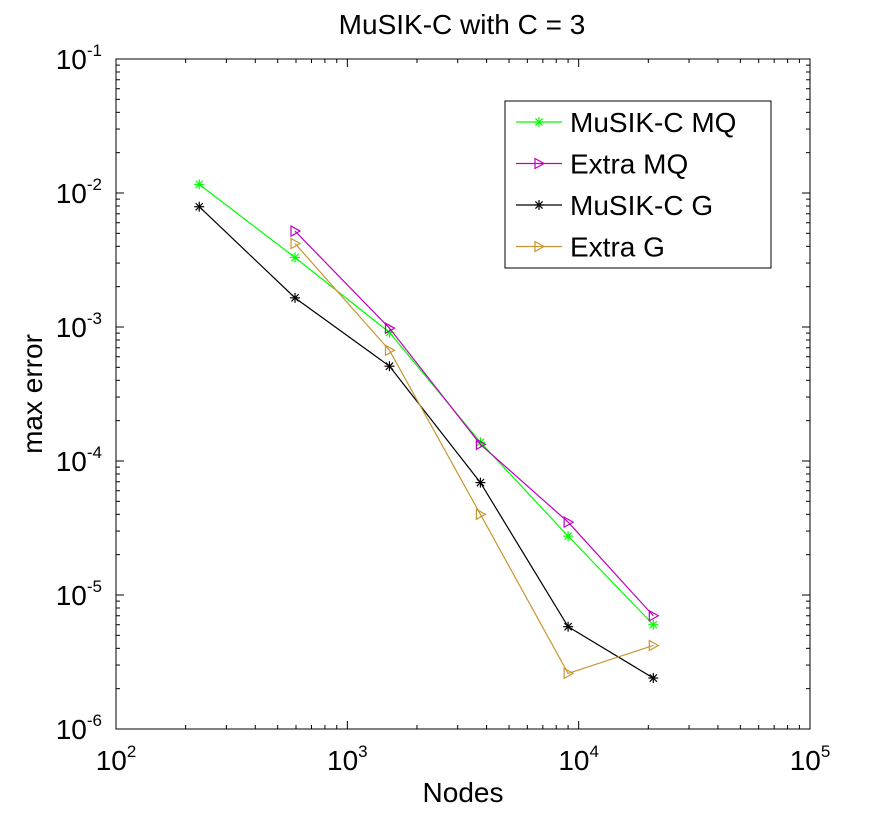 The image size is (896, 817). What do you see at coordinates (79, 728) in the screenshot?
I see `y-tick-label: 10⁻⁶` at bounding box center [79, 728].